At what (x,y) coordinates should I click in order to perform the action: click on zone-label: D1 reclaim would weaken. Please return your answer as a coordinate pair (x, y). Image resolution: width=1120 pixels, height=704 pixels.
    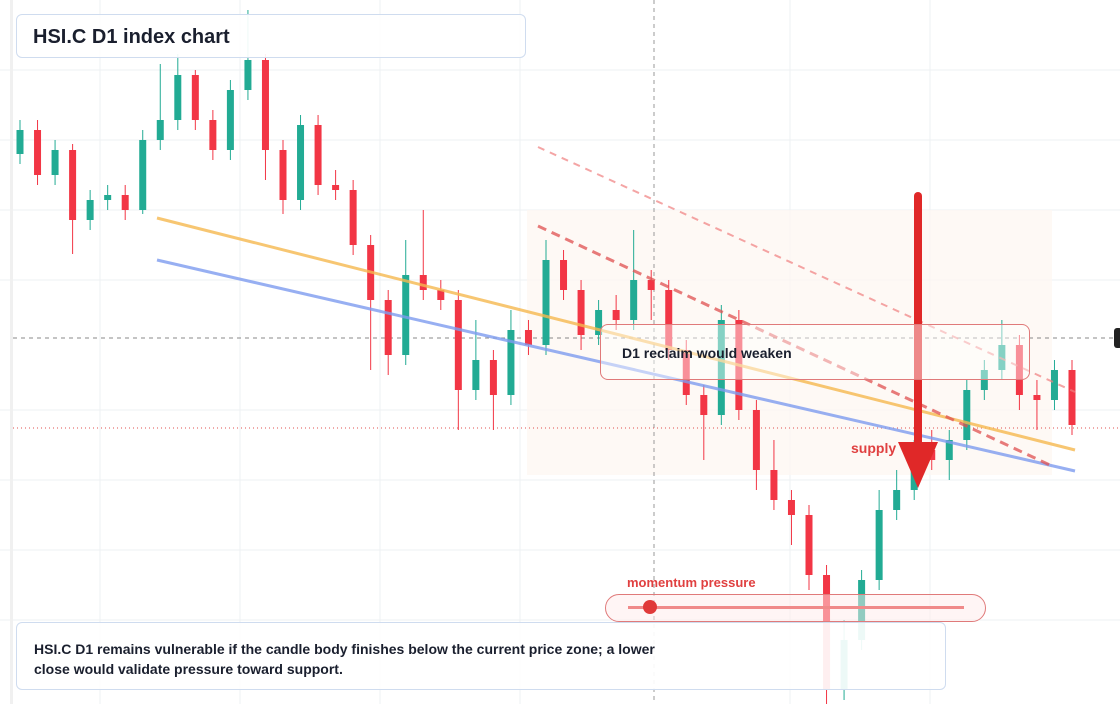
    Looking at the image, I should click on (707, 353).